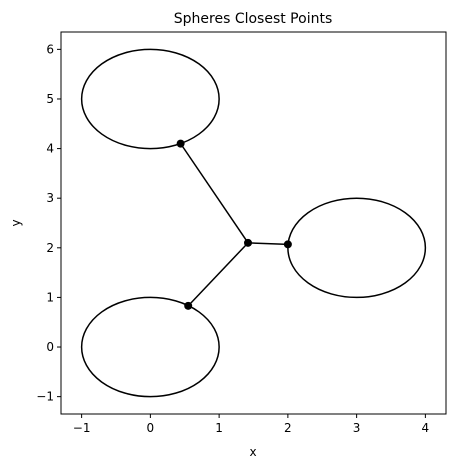  What do you see at coordinates (50, 198) in the screenshot?
I see `y-tick-label: 3` at bounding box center [50, 198].